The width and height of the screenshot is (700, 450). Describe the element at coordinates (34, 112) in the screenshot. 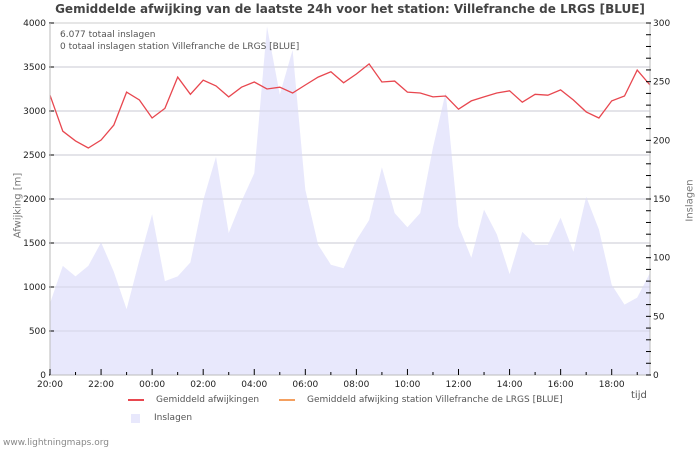

I see `svg-text: 3000` at that location.